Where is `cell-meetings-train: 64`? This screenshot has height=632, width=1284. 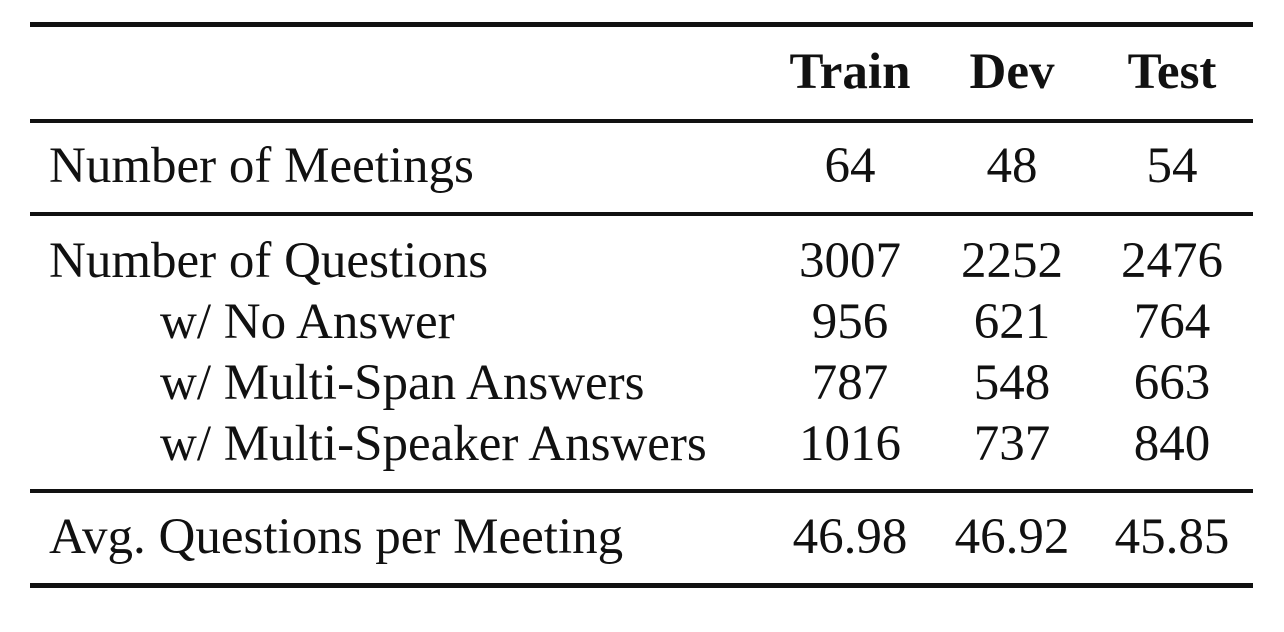
cell-meetings-train: 64 is located at coordinates (850, 166).